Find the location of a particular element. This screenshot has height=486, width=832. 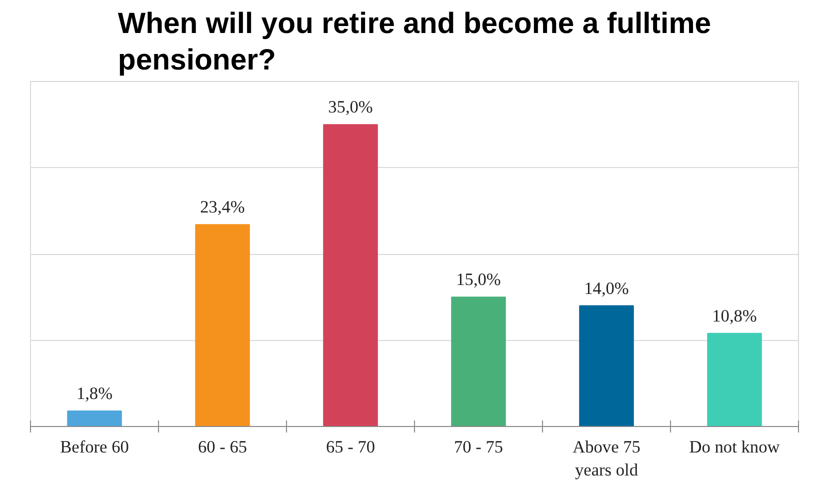

data-label: 14,0% is located at coordinates (606, 288).